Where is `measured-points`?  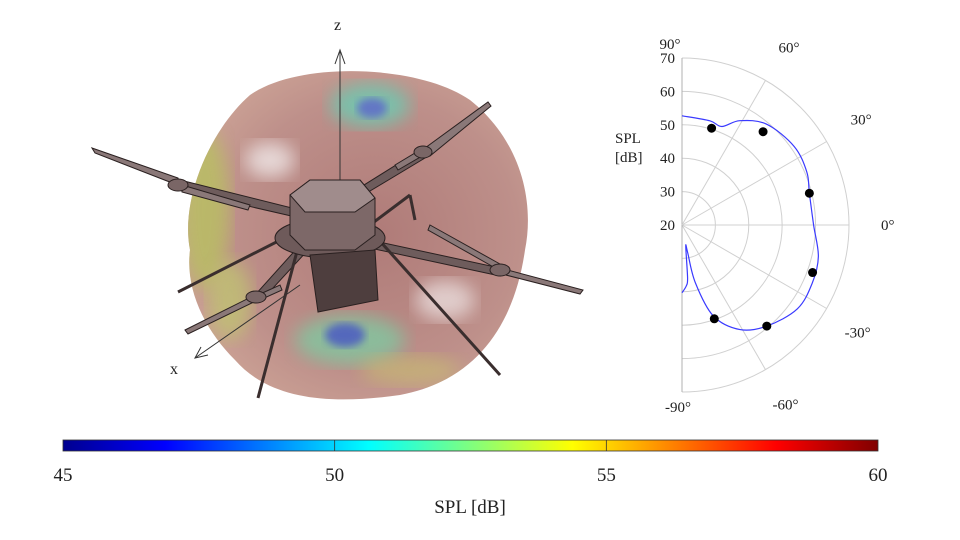 measured-points is located at coordinates (762, 227).